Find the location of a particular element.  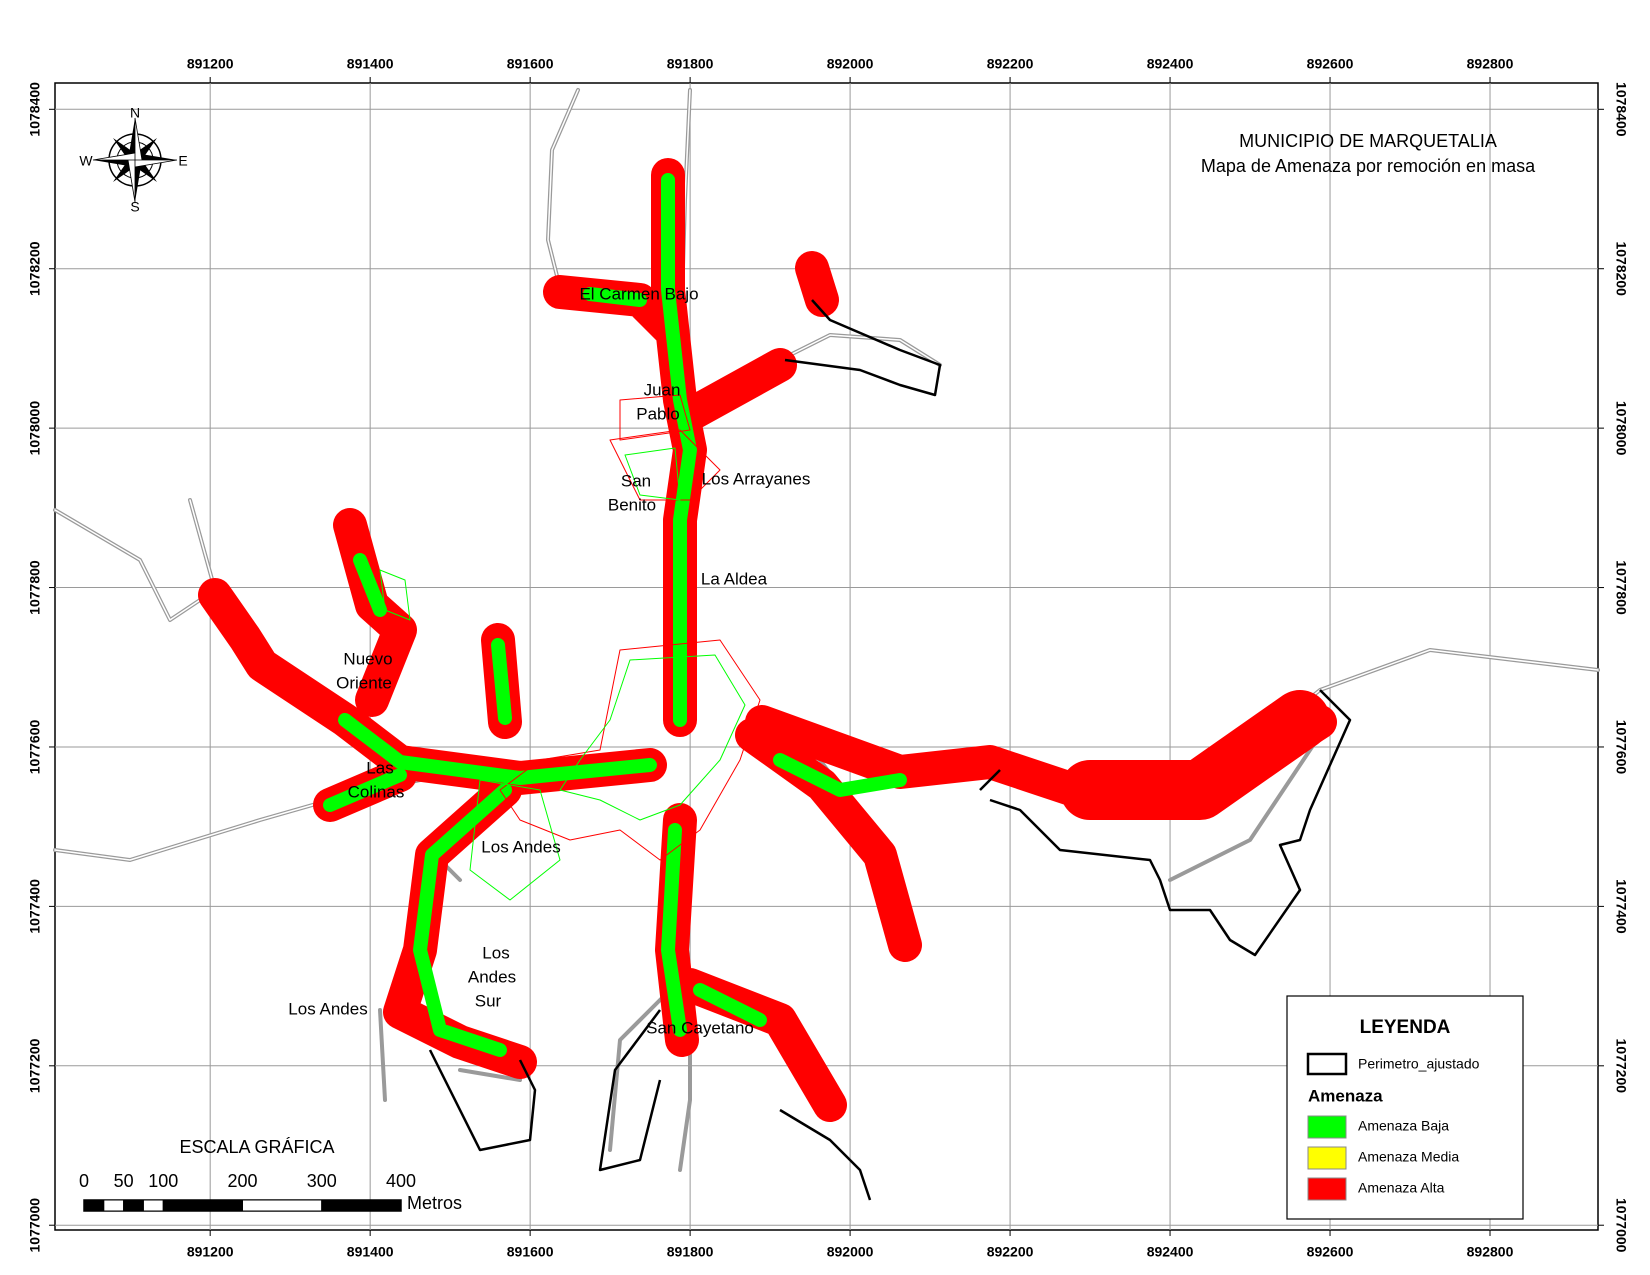

place-label: Oriente is located at coordinates (364, 682).